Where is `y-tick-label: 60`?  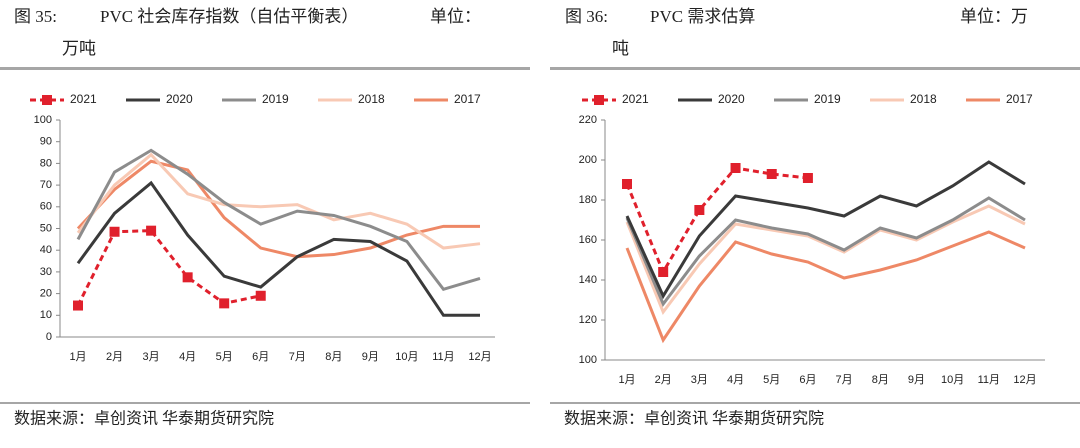 y-tick-label: 60 is located at coordinates (46, 207).